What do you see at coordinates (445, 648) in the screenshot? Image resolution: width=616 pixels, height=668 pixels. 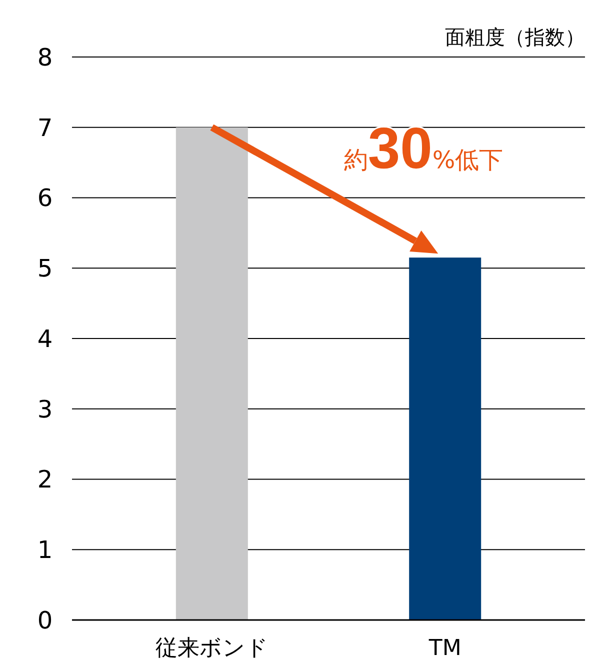 I see `x-tick-label: TM` at bounding box center [445, 648].